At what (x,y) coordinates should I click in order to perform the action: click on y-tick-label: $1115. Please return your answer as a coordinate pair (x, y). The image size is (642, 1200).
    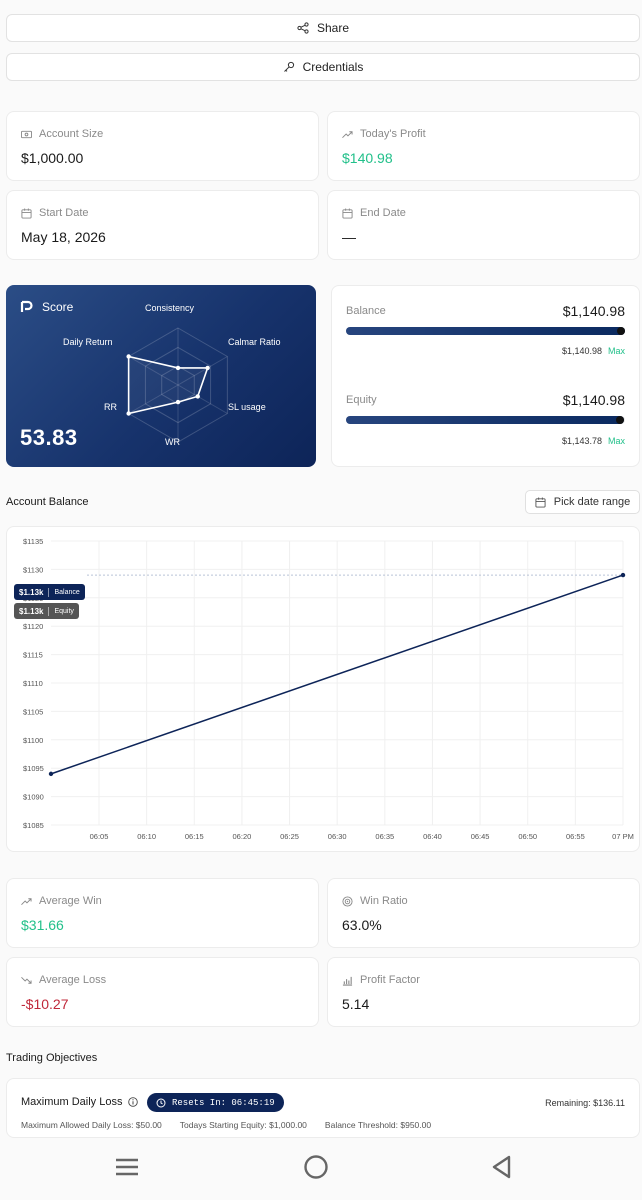
    Looking at the image, I should click on (33, 655).